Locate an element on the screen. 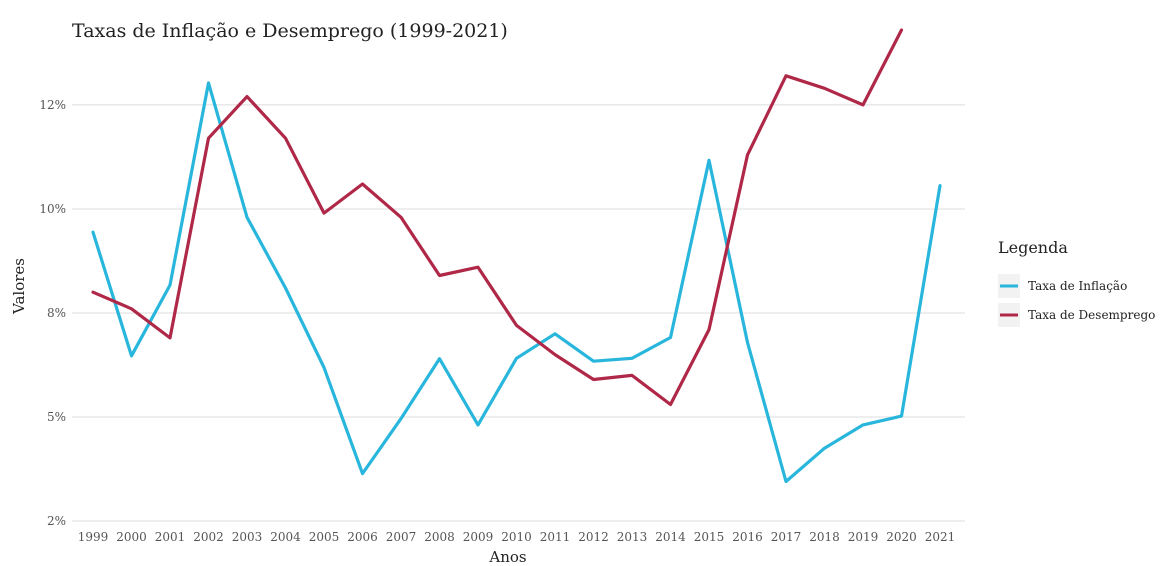 Image resolution: width=1167 pixels, height=566 pixels. x-tick-label: 2017 is located at coordinates (786, 537).